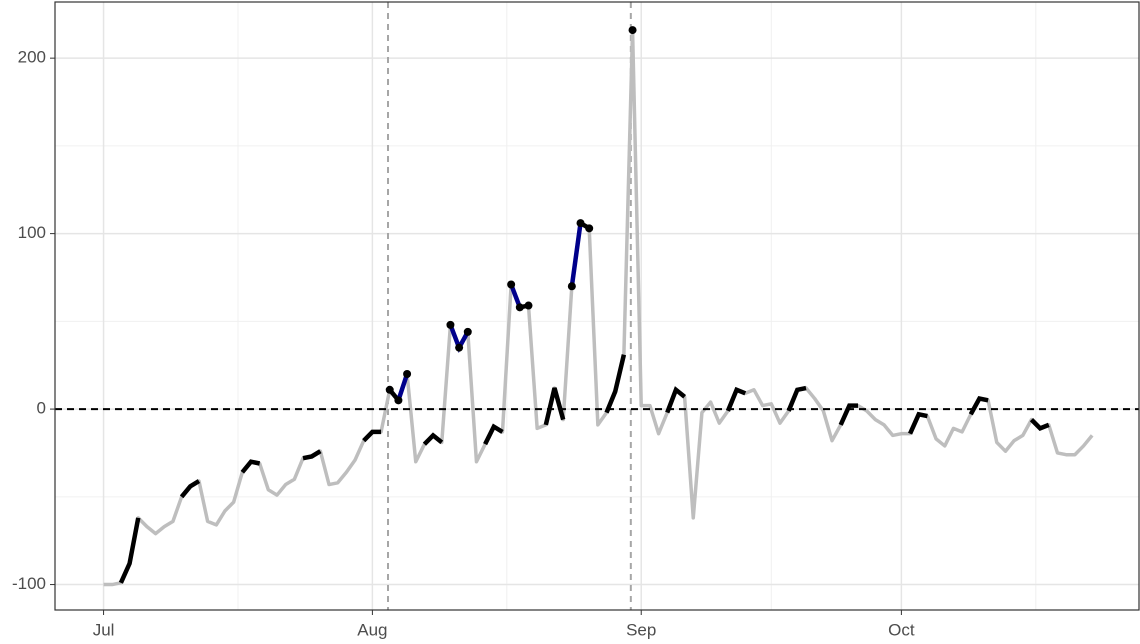 This screenshot has height=644, width=1140. What do you see at coordinates (32, 232) in the screenshot?
I see `y-tick-label: 100` at bounding box center [32, 232].